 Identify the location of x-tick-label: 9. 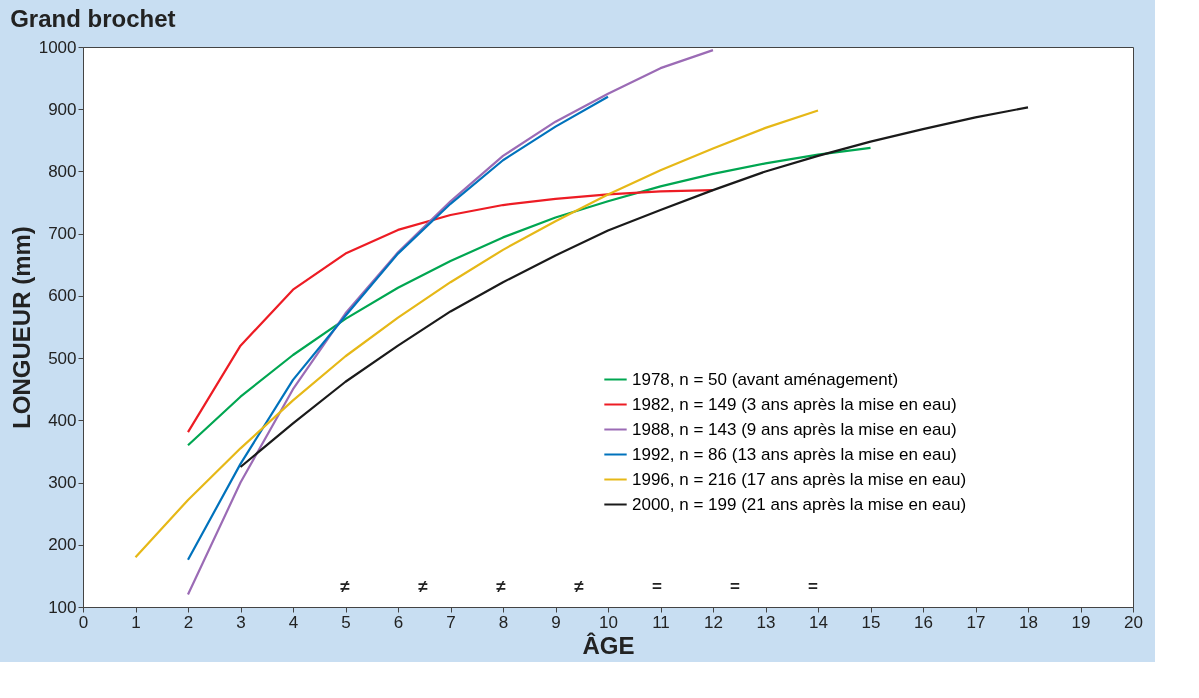
(556, 622).